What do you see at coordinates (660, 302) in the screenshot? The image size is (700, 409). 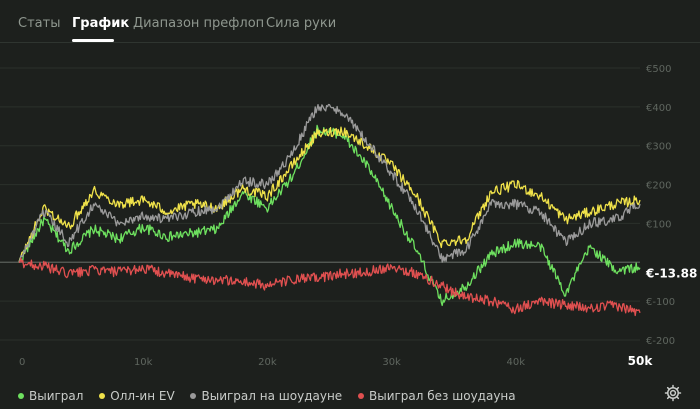 I see `y-tick-label: €-100` at bounding box center [660, 302].